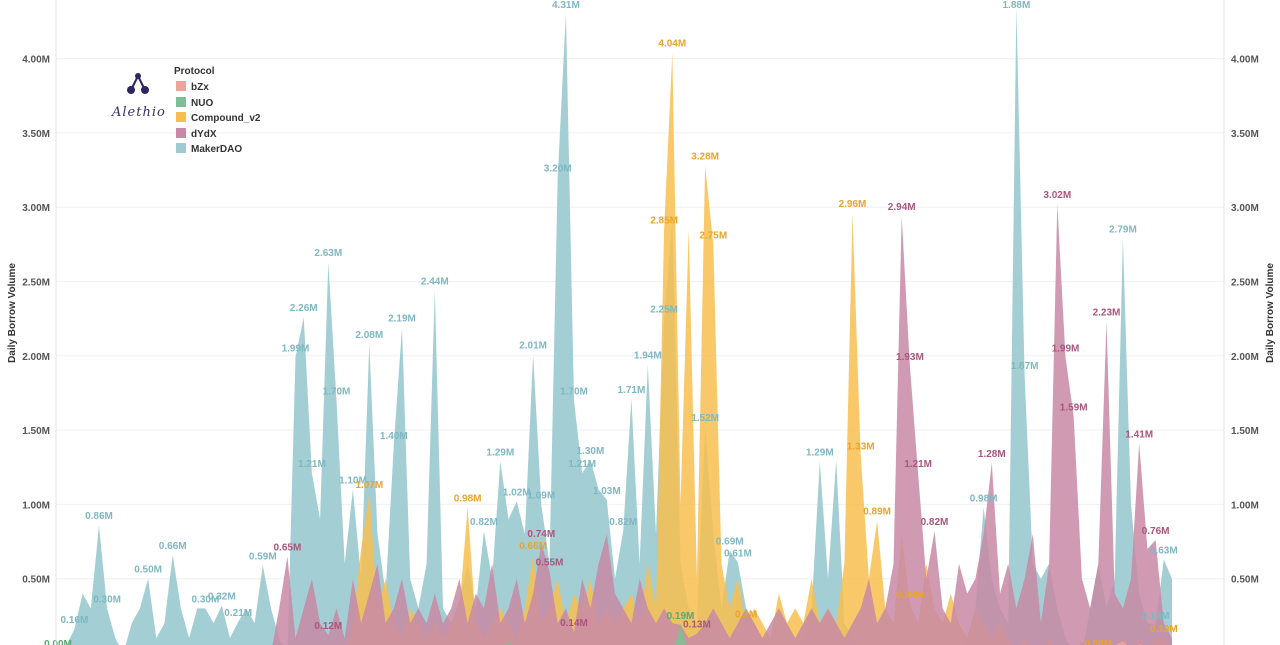 The height and width of the screenshot is (645, 1280). I want to click on data-label: 0.69M, so click(730, 542).